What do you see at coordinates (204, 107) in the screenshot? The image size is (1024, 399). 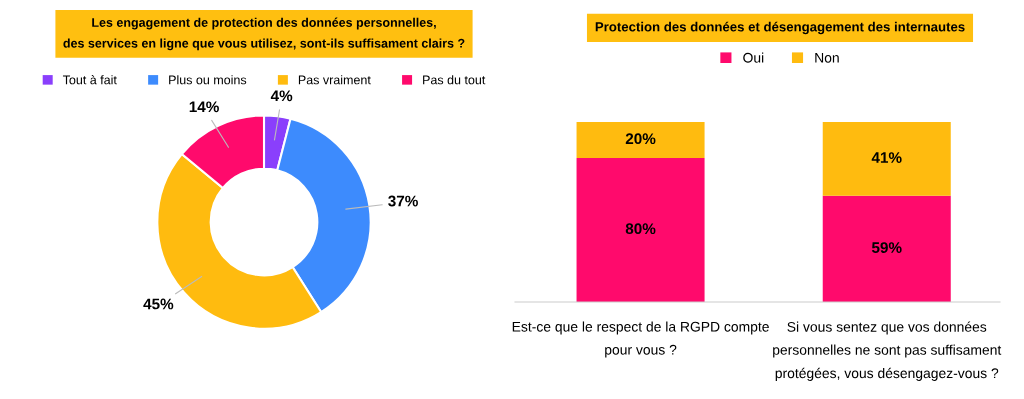 I see `data-label: 14%` at bounding box center [204, 107].